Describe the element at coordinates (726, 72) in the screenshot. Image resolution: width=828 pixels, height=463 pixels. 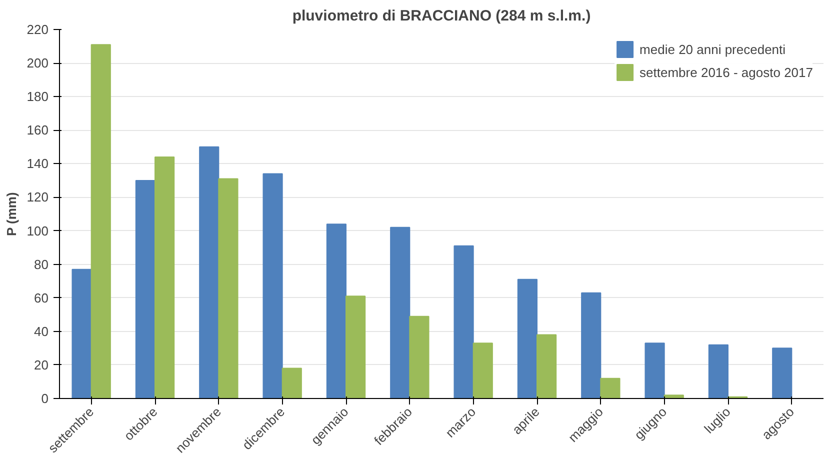
I see `legend-label: settembre 2016 - agosto 2017` at that location.